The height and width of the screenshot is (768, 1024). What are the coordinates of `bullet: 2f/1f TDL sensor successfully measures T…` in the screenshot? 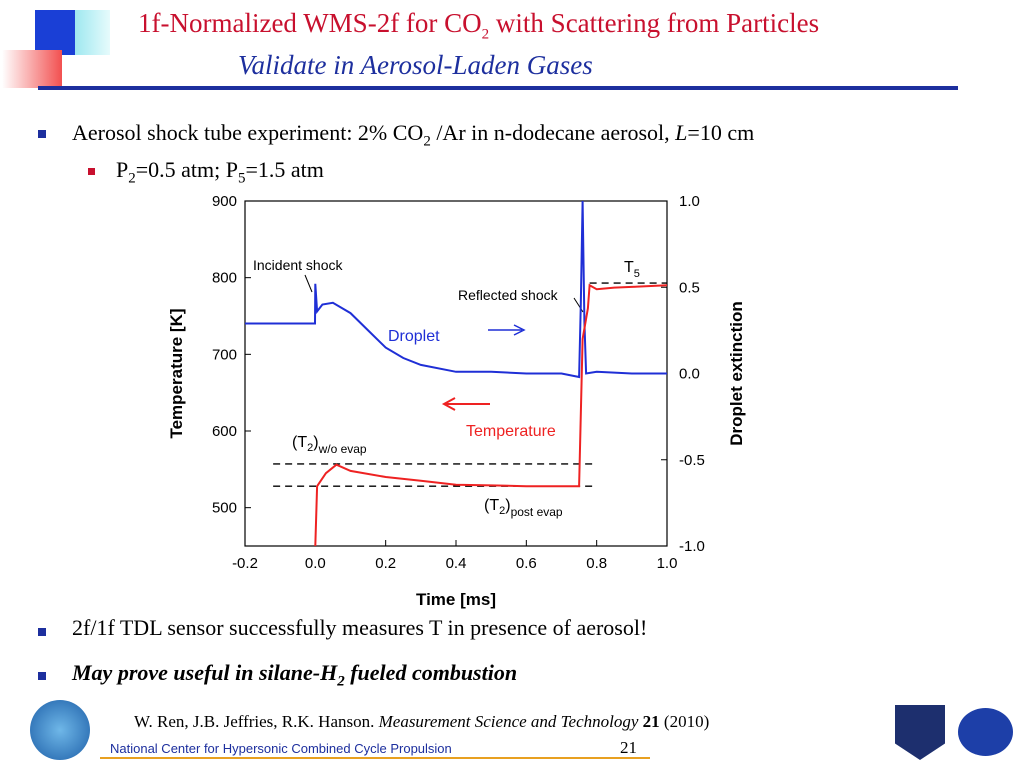 It's located at (360, 627).